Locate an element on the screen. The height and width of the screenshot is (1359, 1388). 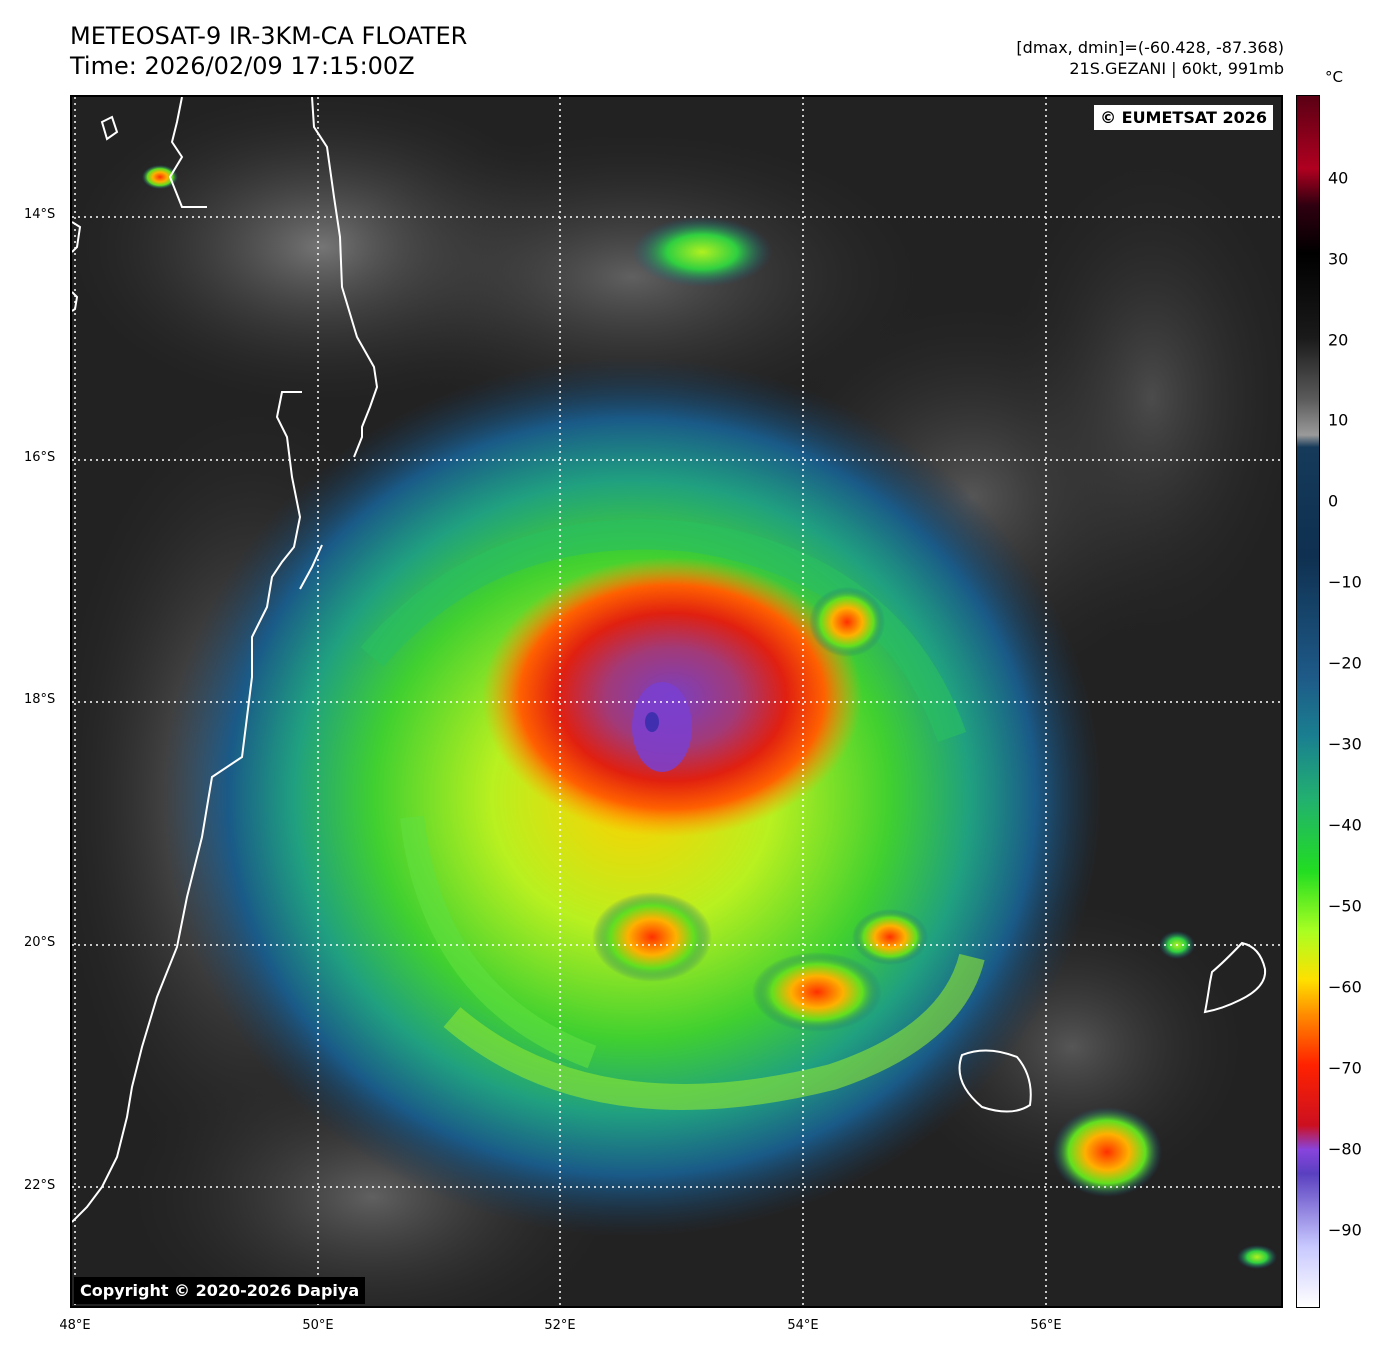
intensity-range: [dmax, dmin]=(-60.428, -87.368) is located at coordinates (1150, 47).